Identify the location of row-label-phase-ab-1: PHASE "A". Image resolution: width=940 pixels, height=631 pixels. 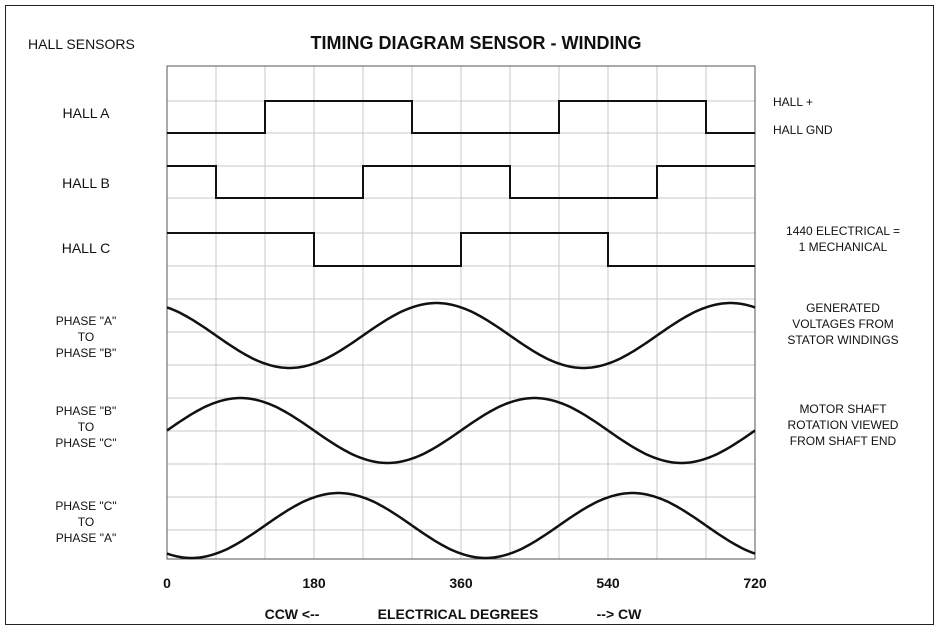
(86, 321).